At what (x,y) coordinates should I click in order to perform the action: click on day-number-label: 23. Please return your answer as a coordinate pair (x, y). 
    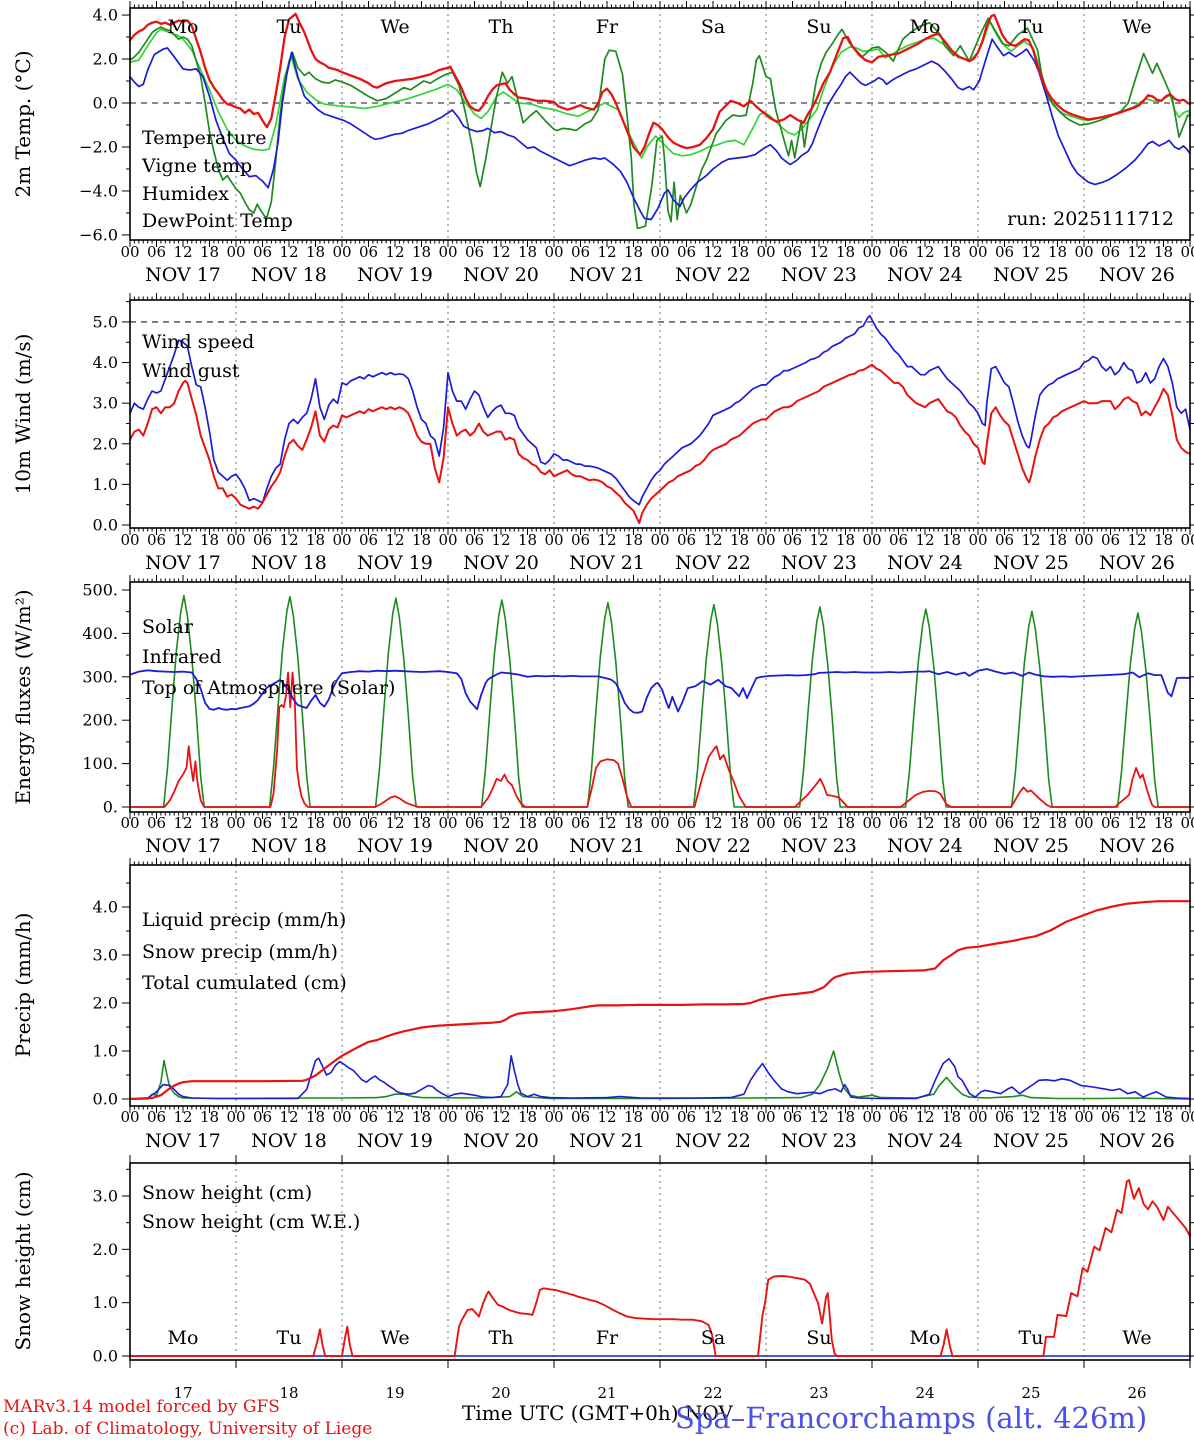
    Looking at the image, I should click on (818, 1393).